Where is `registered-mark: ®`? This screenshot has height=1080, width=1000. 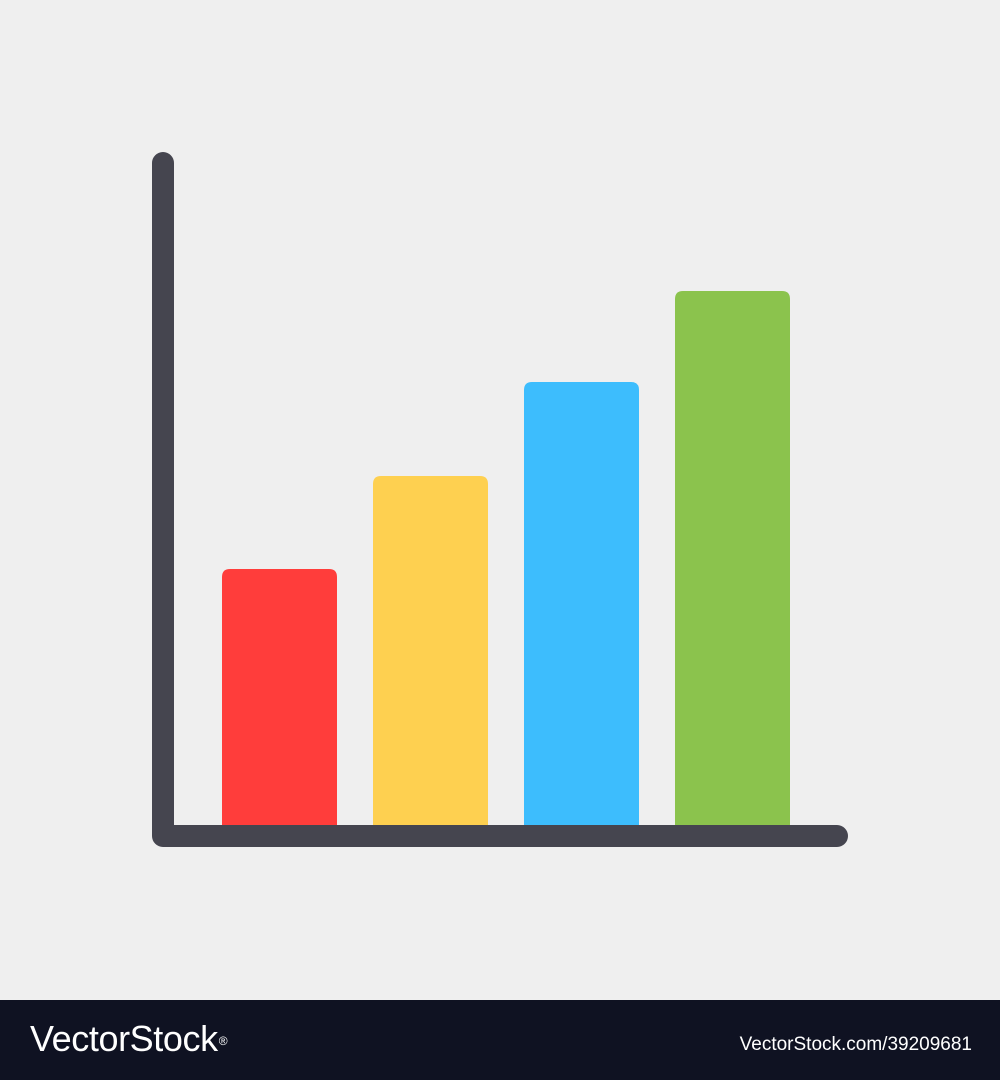 registered-mark: ® is located at coordinates (223, 1041).